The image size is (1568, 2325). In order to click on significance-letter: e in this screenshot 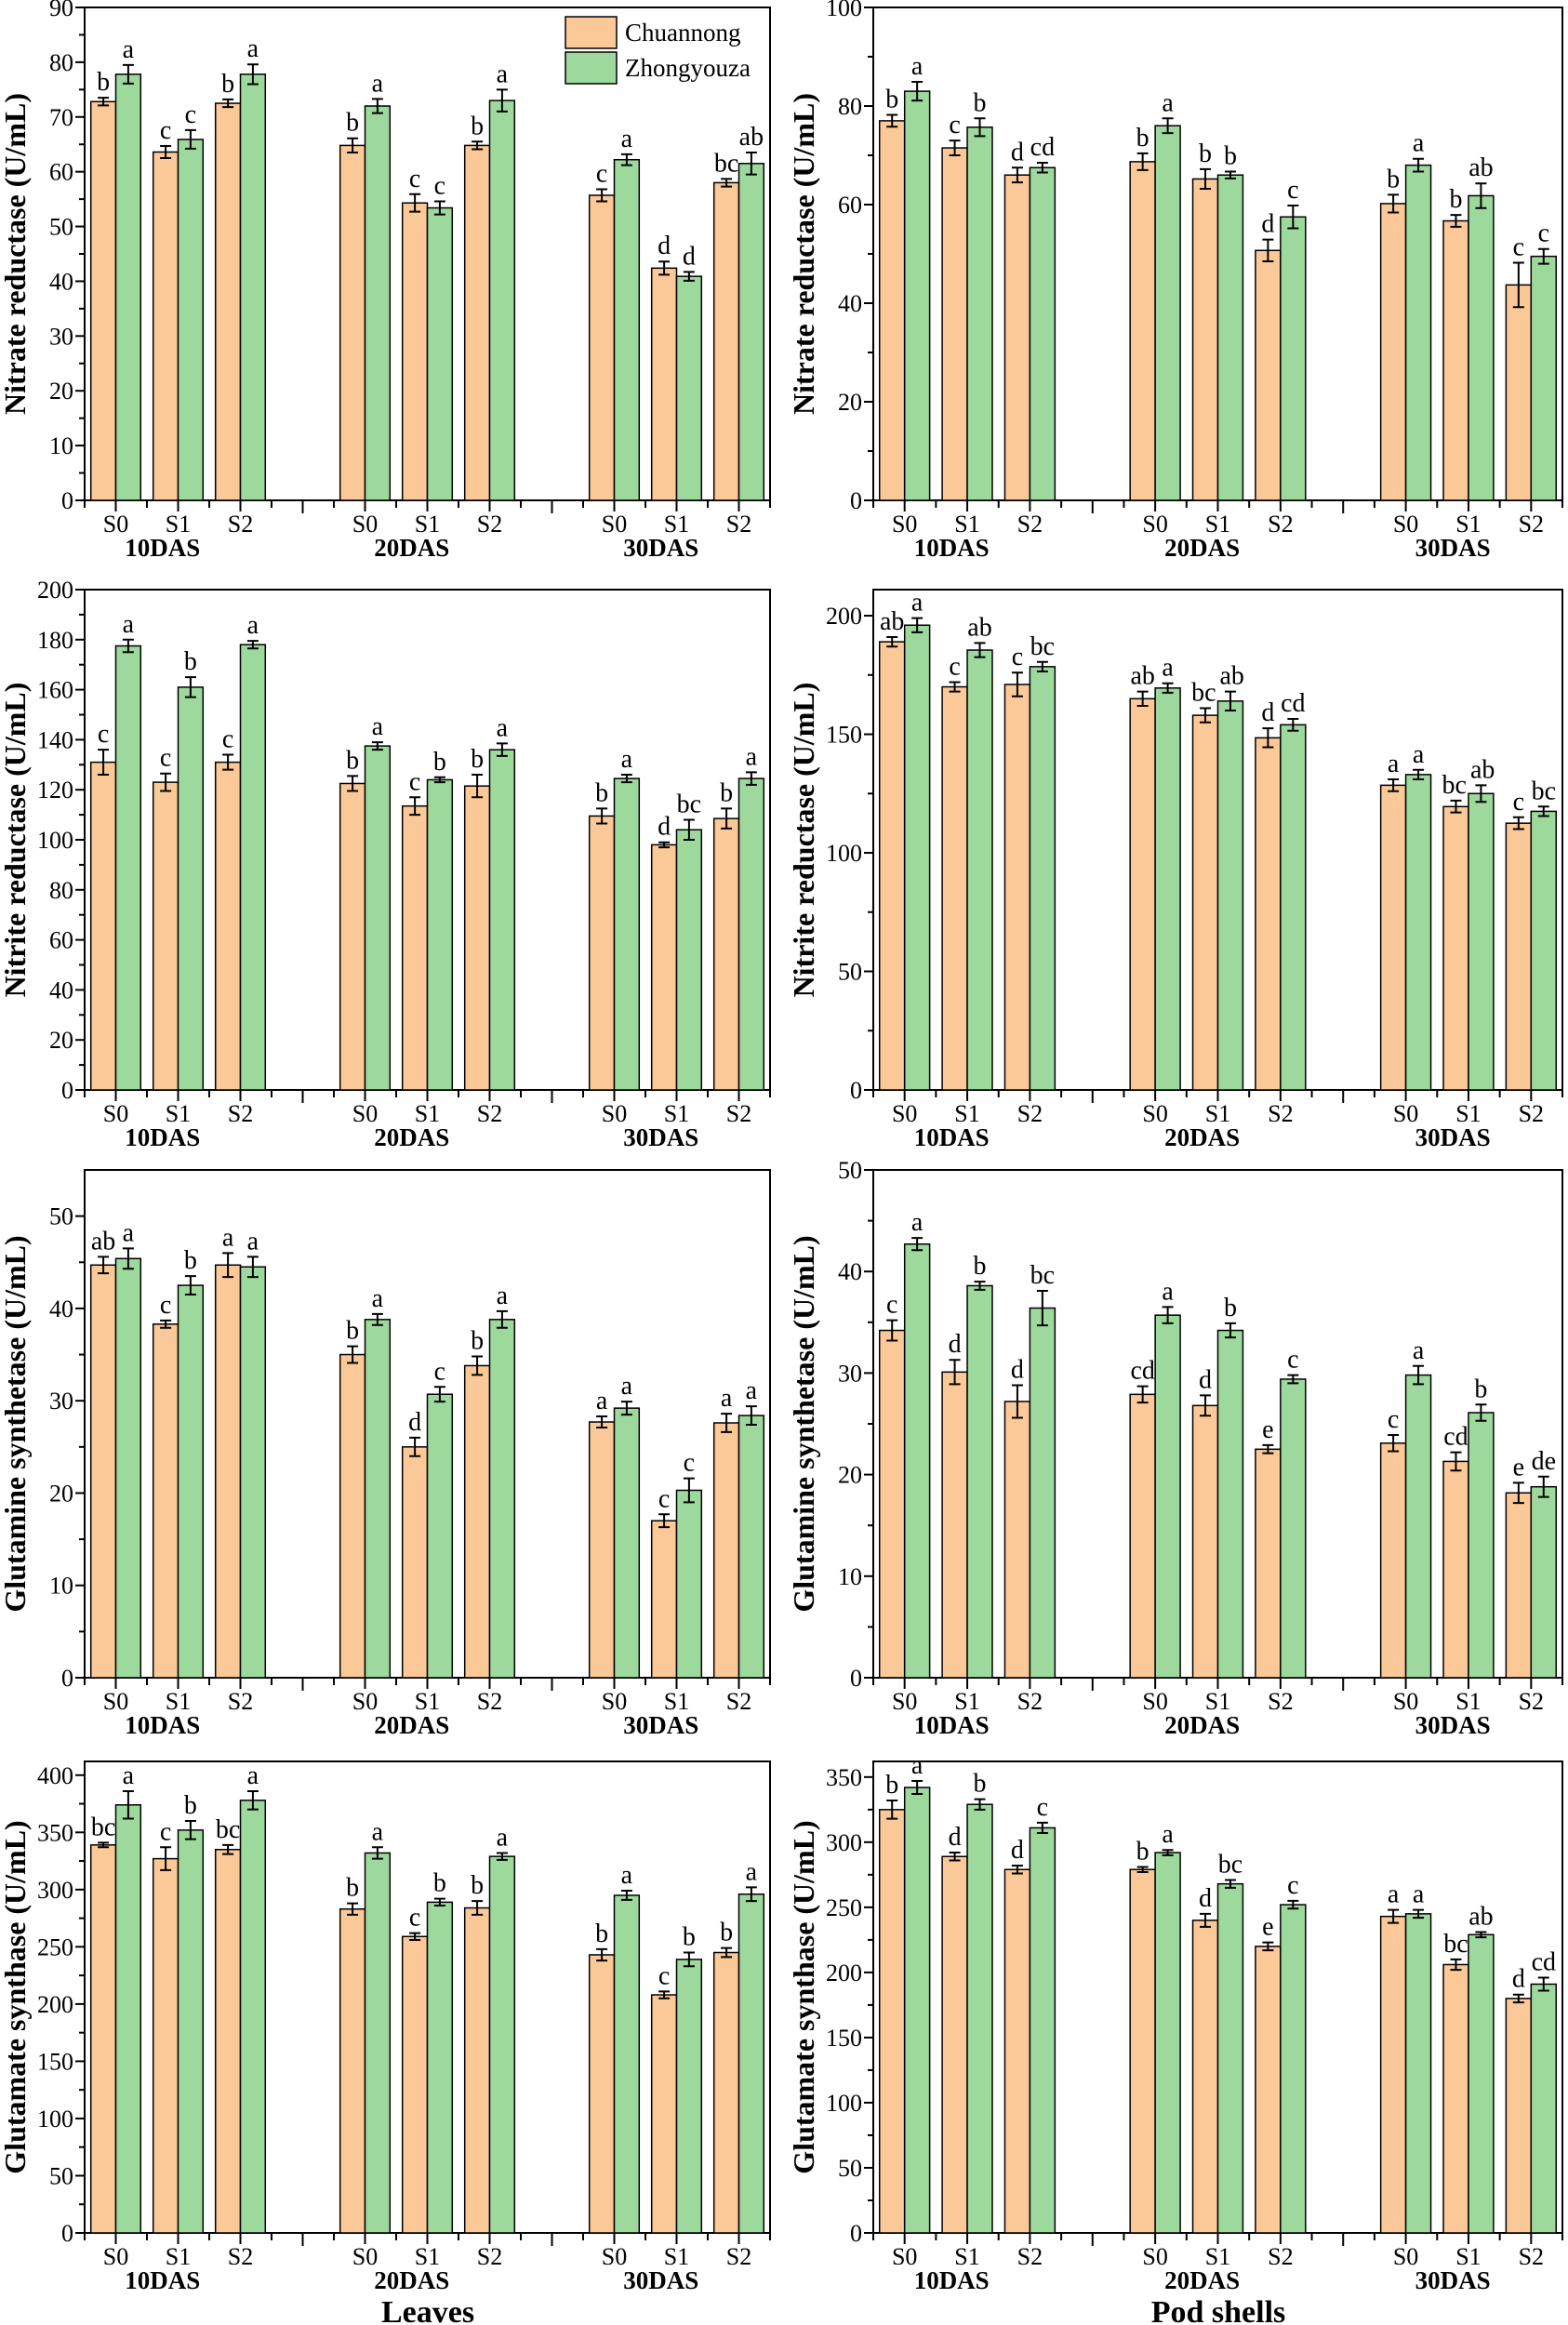, I will do `click(1267, 1429)`.